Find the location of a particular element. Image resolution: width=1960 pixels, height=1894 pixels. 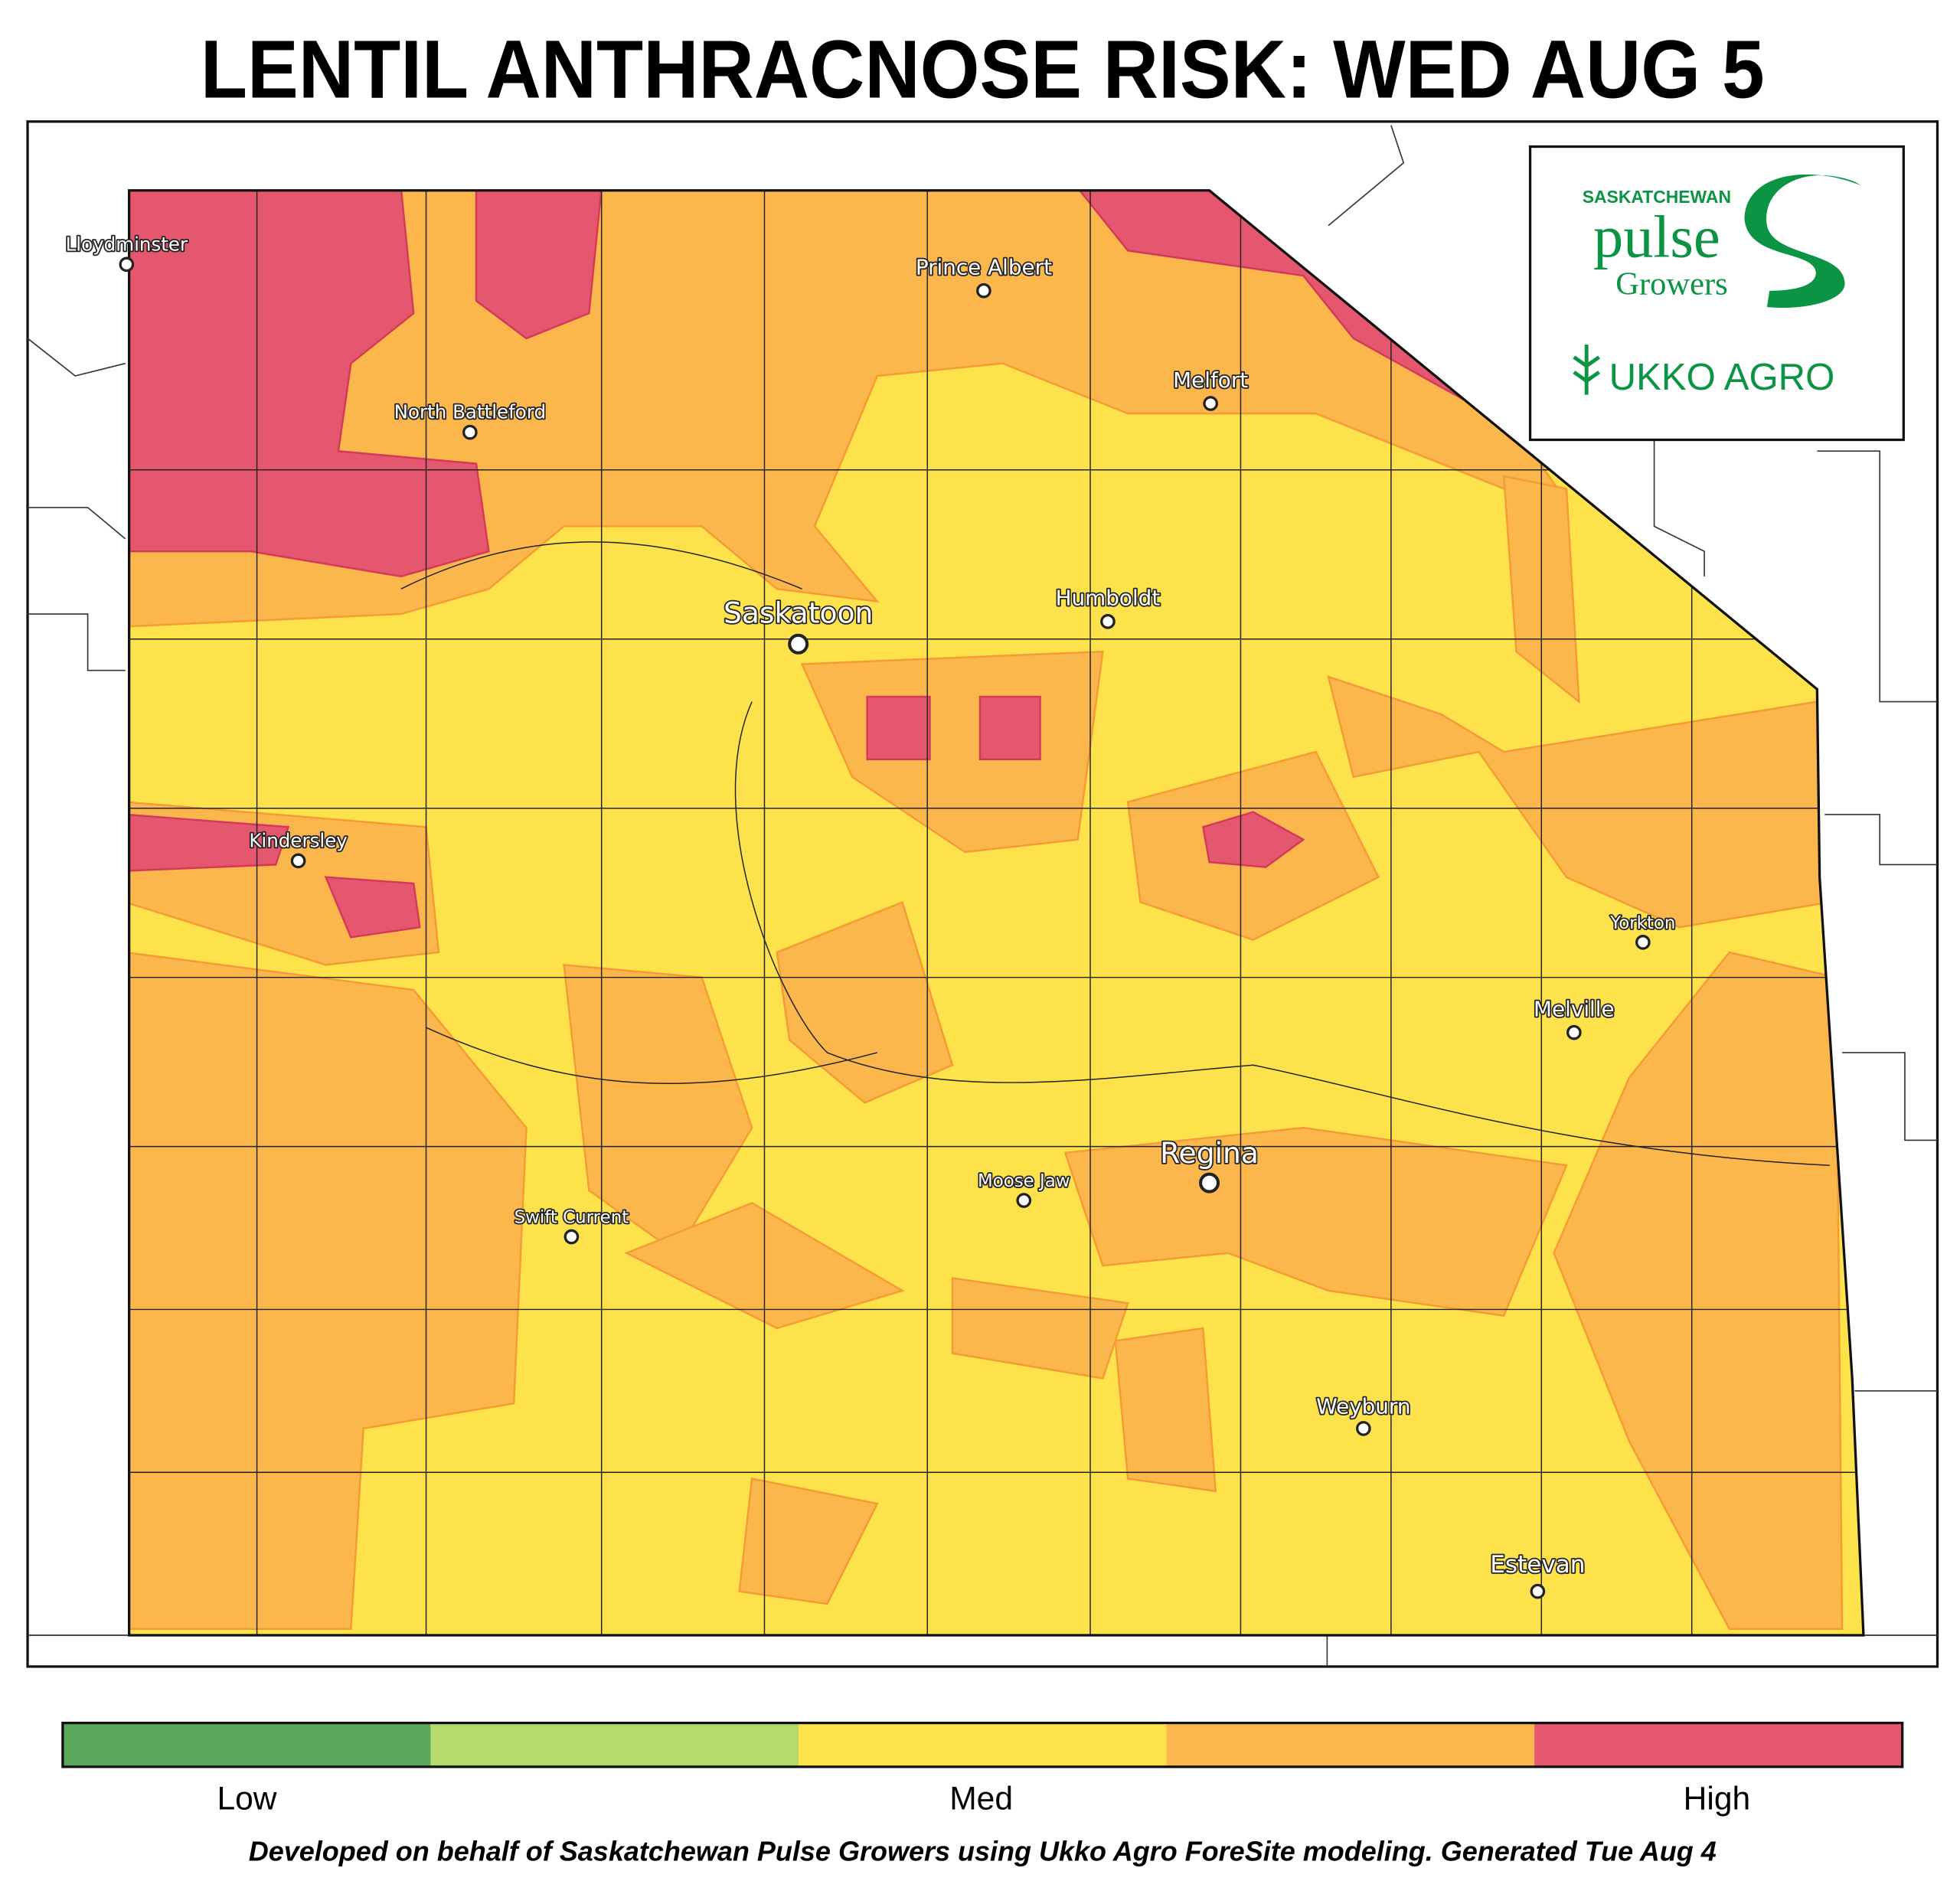

city: Kindersley is located at coordinates (298, 849).